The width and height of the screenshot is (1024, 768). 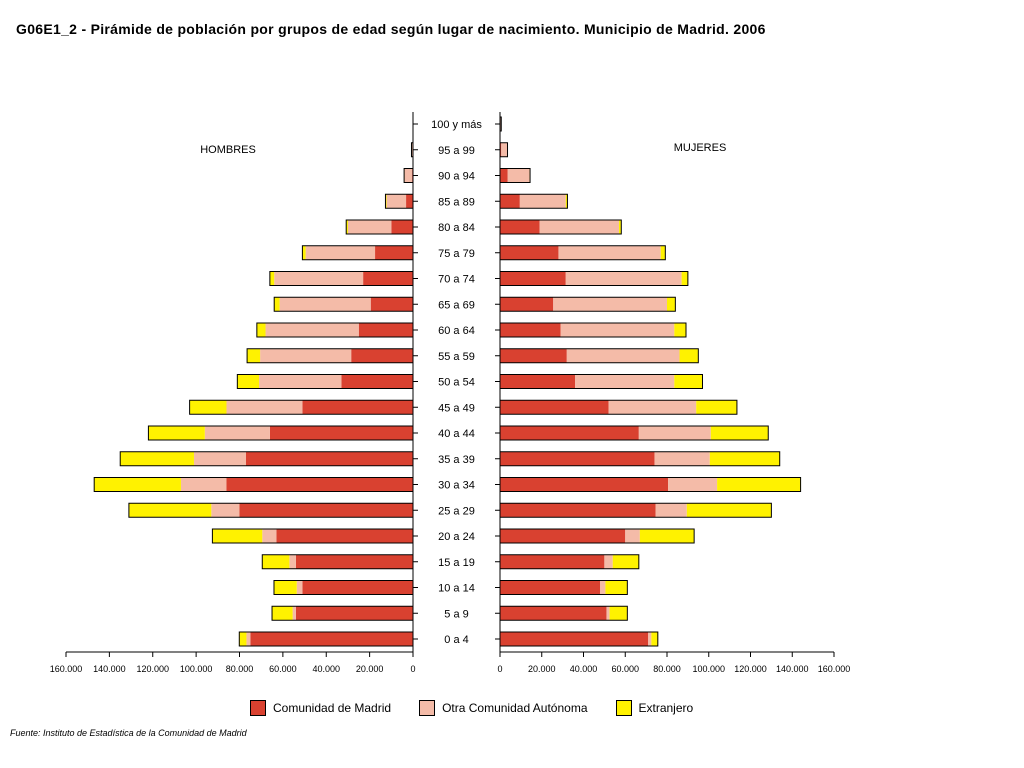 What do you see at coordinates (456, 486) in the screenshot?
I see `age-label-30-a-34: 30 a 34` at bounding box center [456, 486].